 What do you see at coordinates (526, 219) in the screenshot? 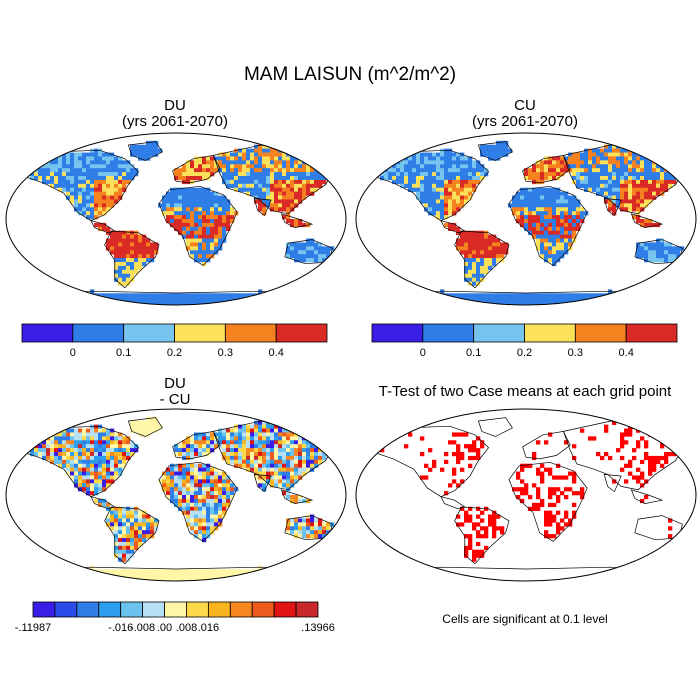
I see `map-frame-cu` at bounding box center [526, 219].